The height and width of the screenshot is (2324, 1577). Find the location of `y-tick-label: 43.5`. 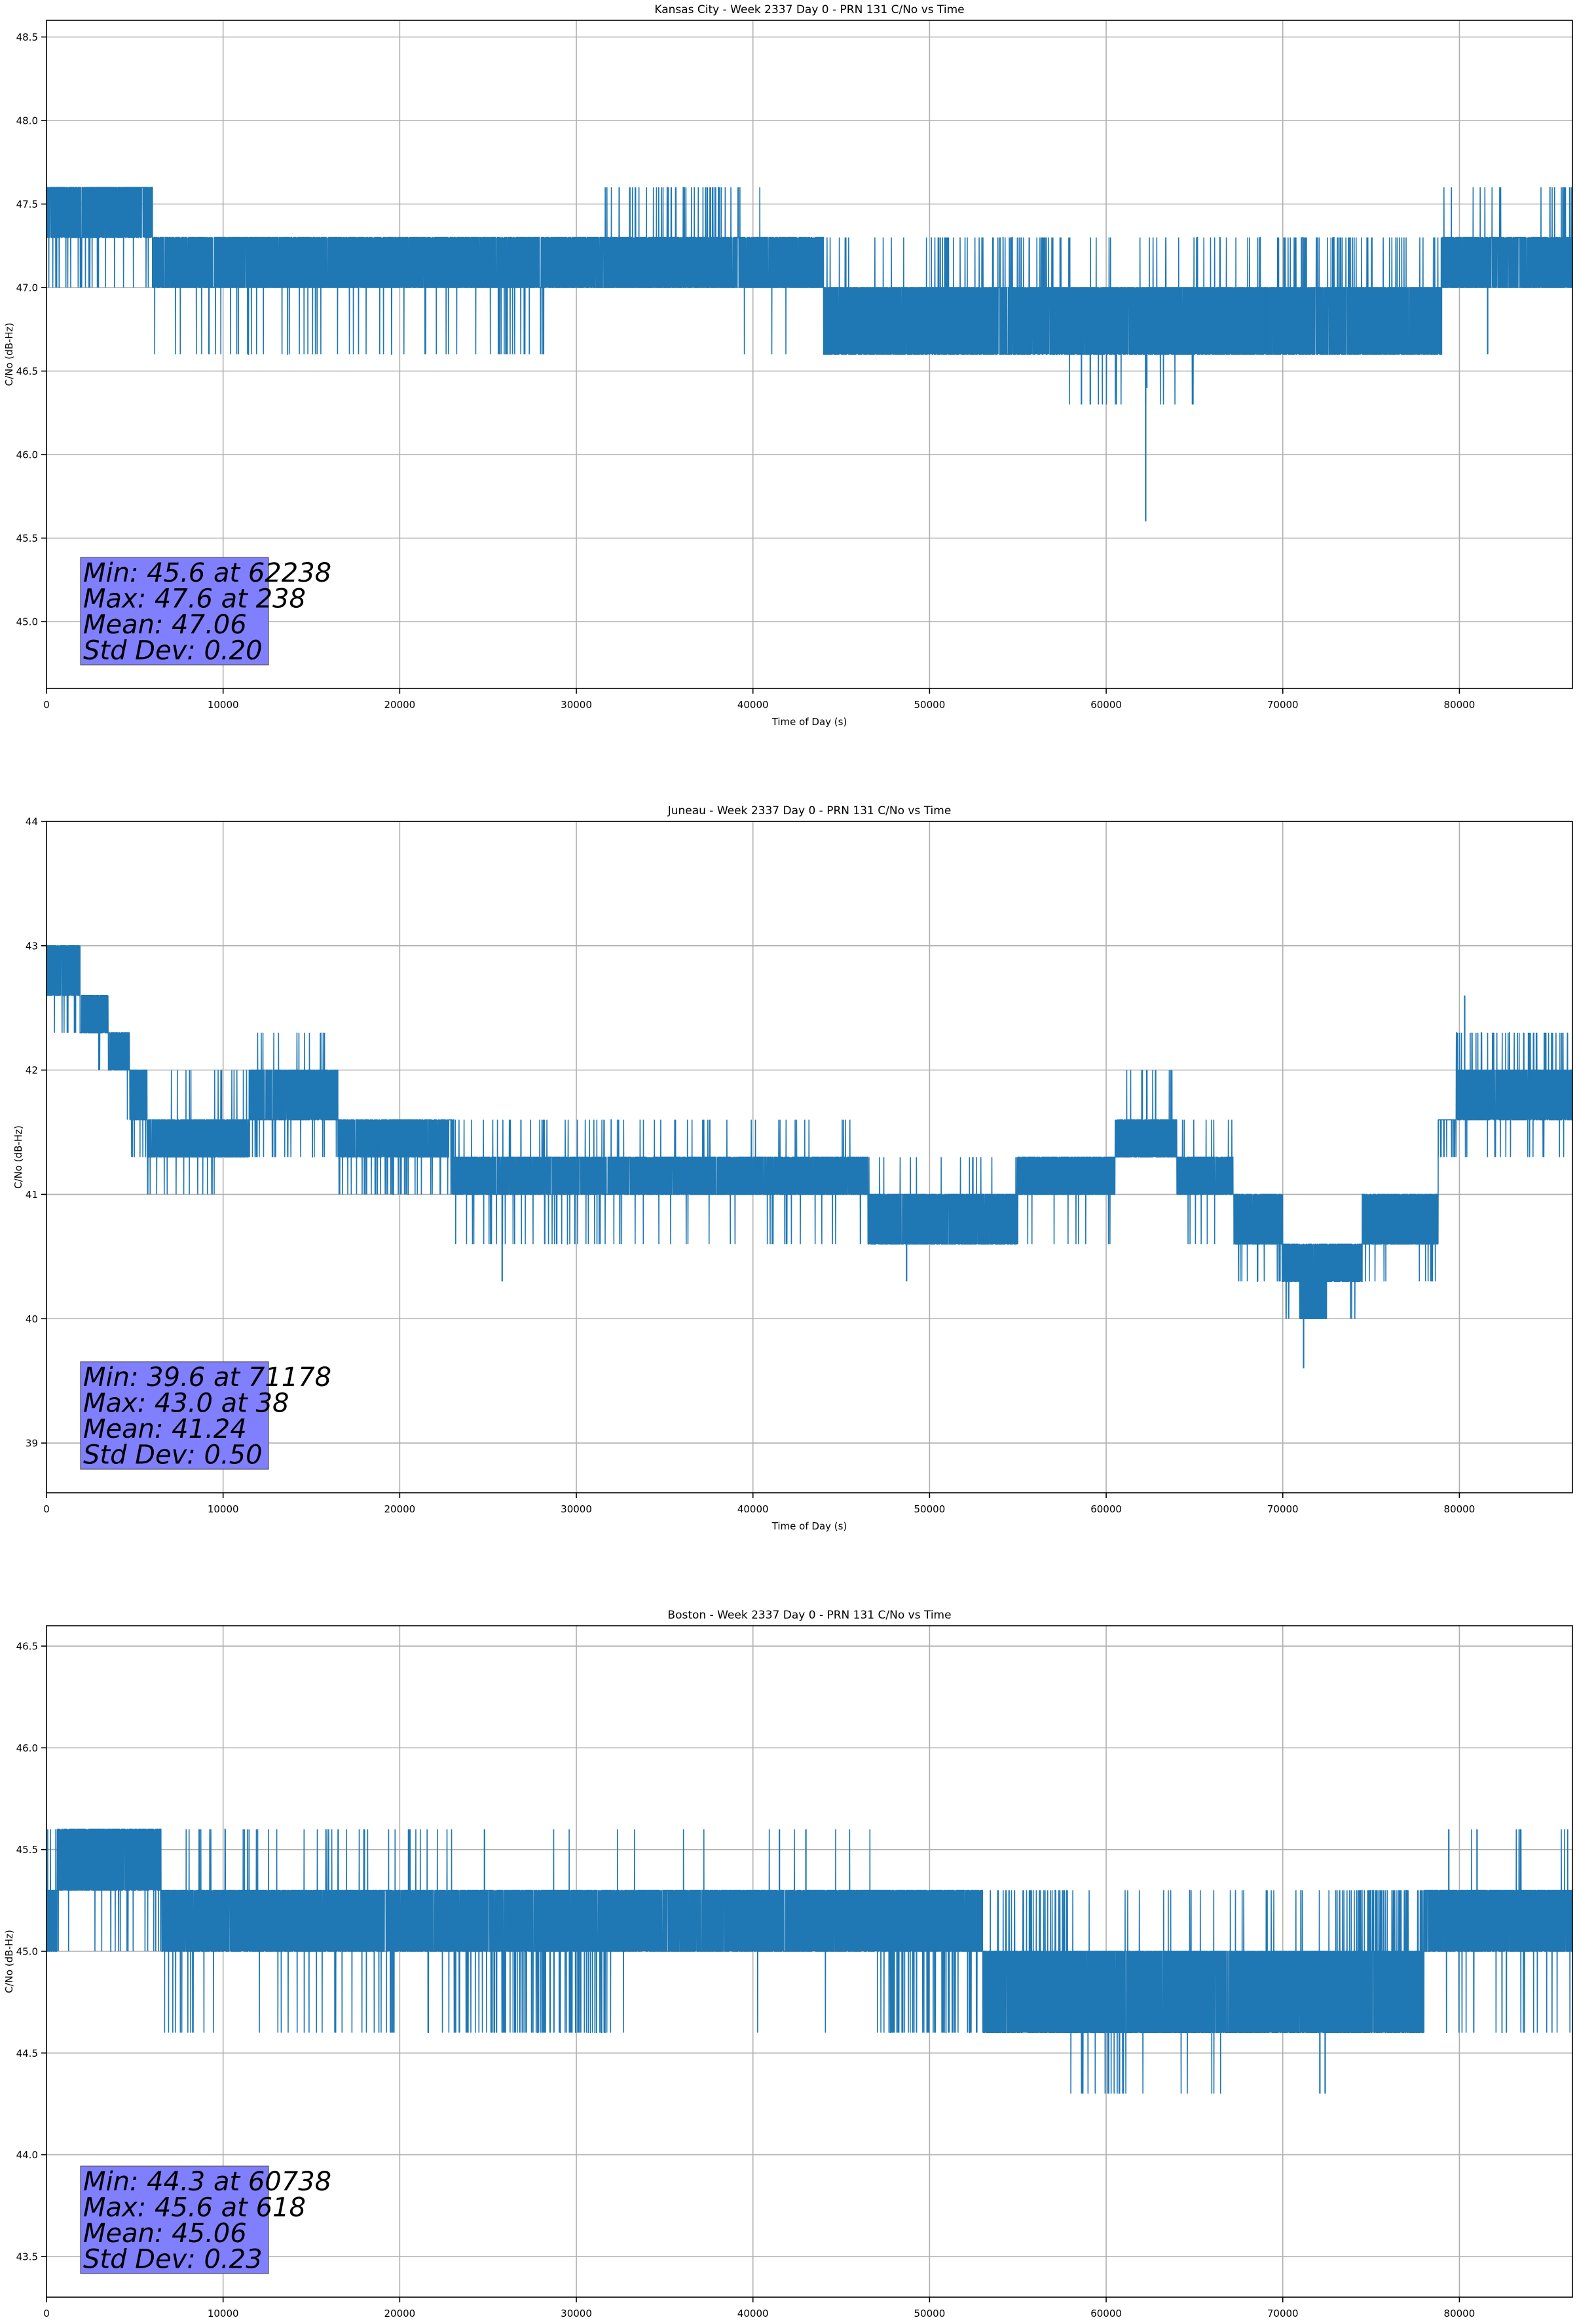

y-tick-label: 43.5 is located at coordinates (27, 2256).